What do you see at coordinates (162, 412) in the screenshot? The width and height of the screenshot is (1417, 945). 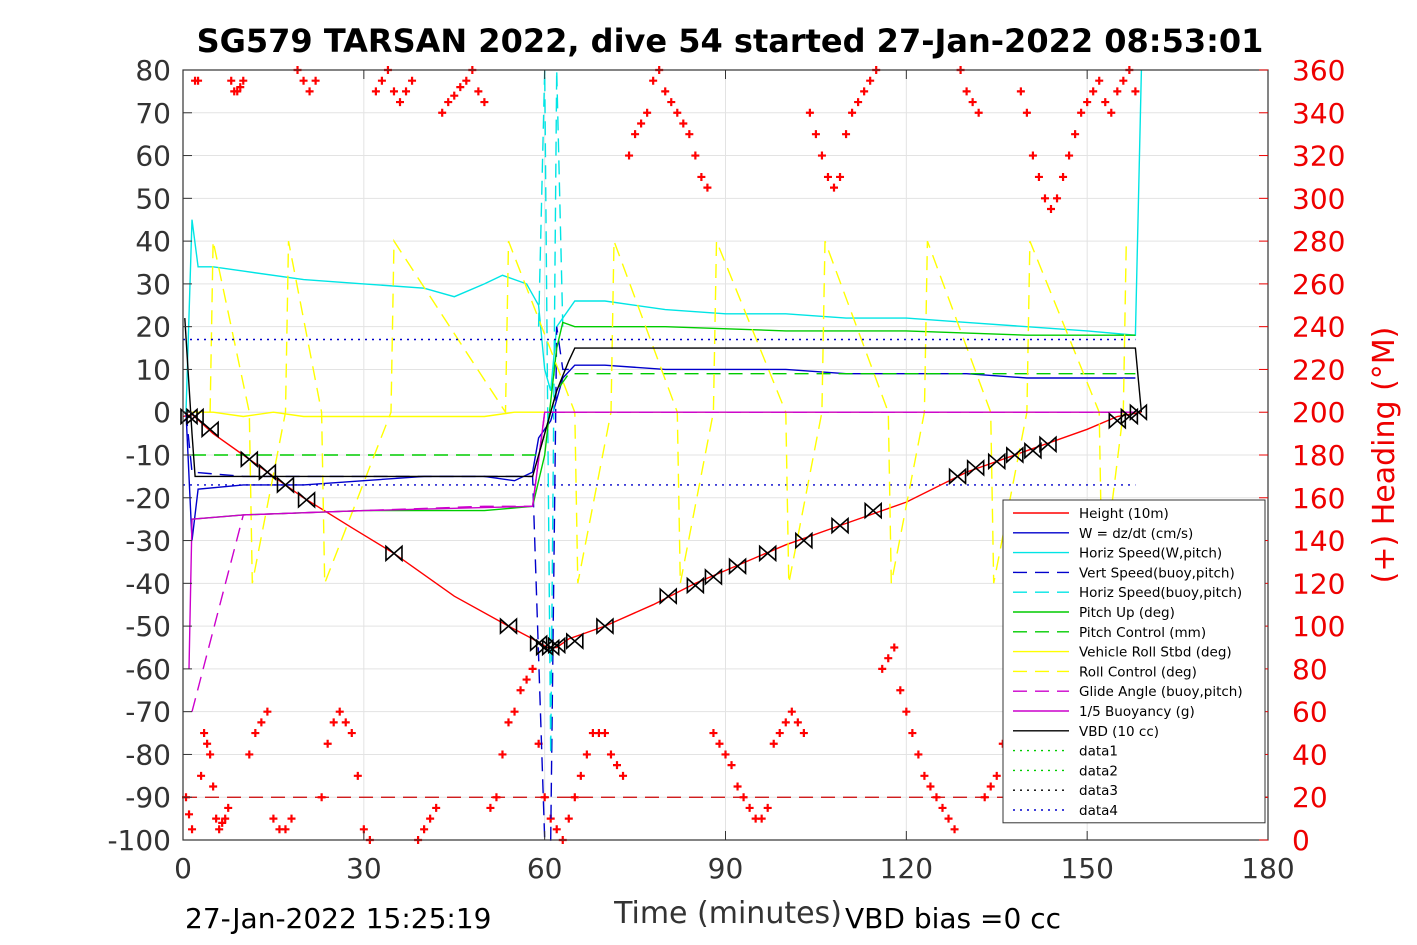 I see `y-tick-label: 0` at bounding box center [162, 412].